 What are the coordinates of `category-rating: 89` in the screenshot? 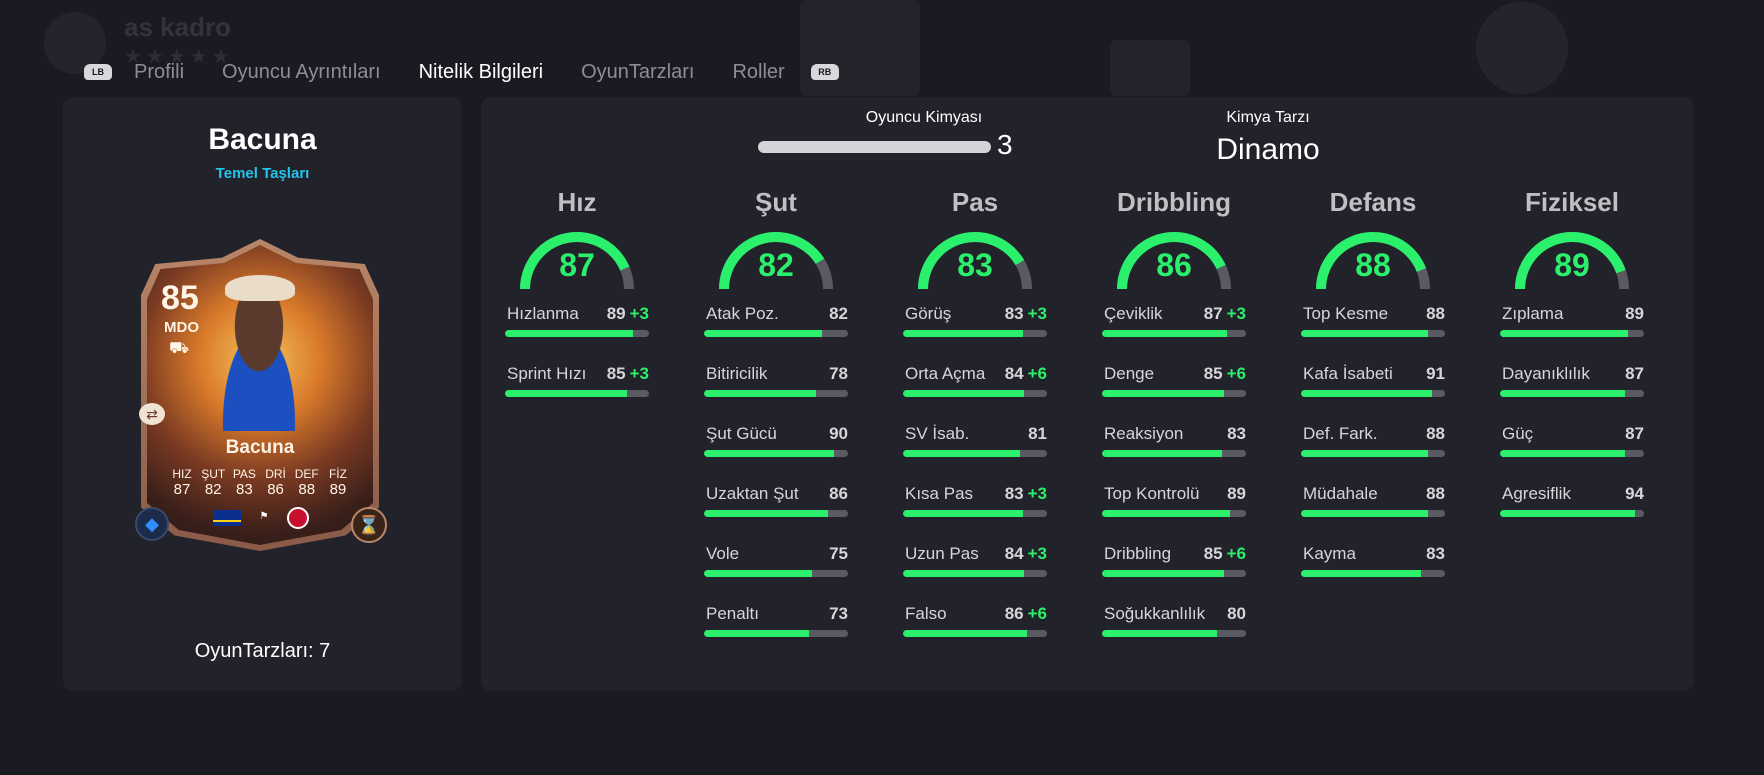 It's located at (1572, 265).